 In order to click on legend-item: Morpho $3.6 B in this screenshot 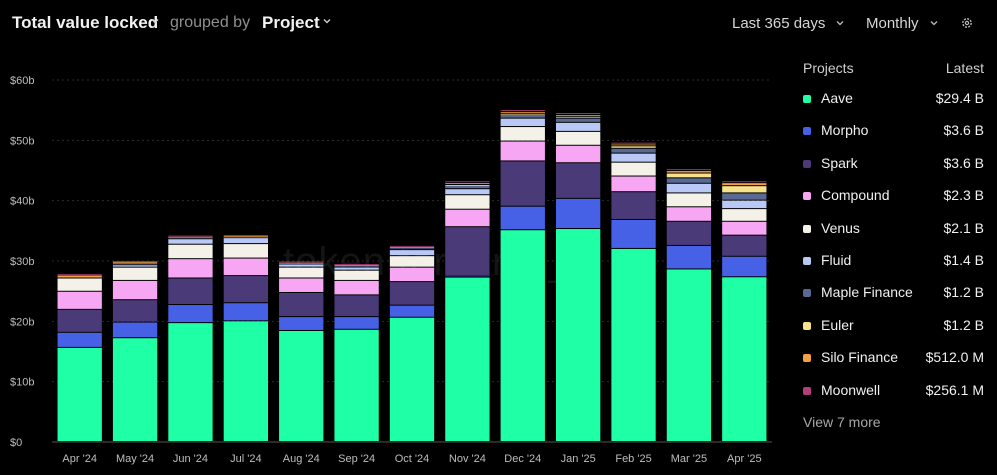, I will do `click(893, 132)`.